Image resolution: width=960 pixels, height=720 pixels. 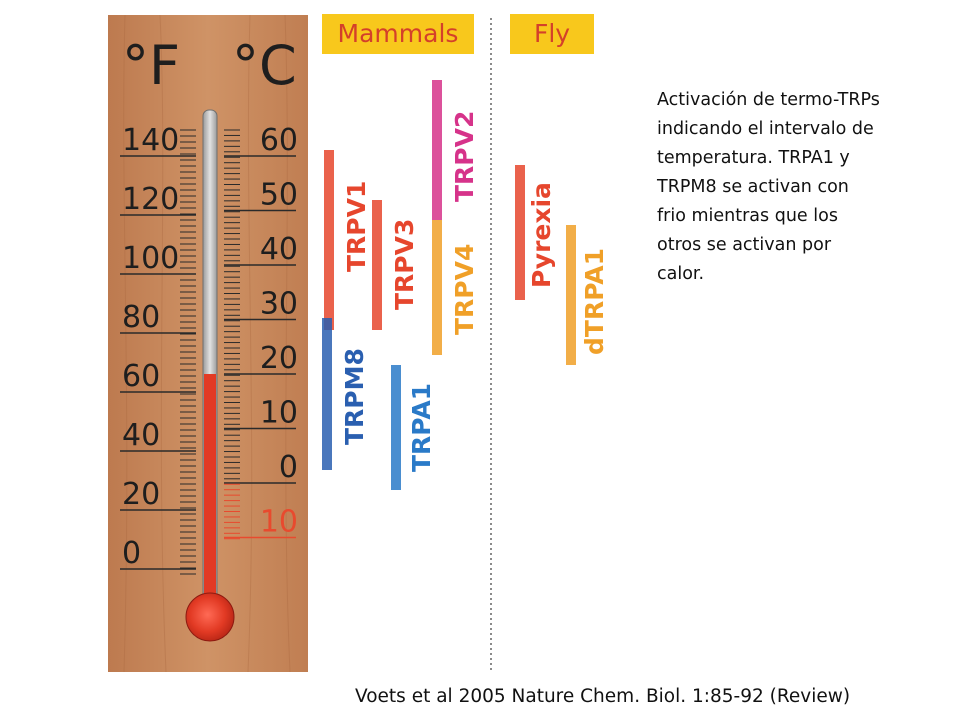 What do you see at coordinates (421, 427) in the screenshot?
I see `trpa1-label: TRPA1` at bounding box center [421, 427].